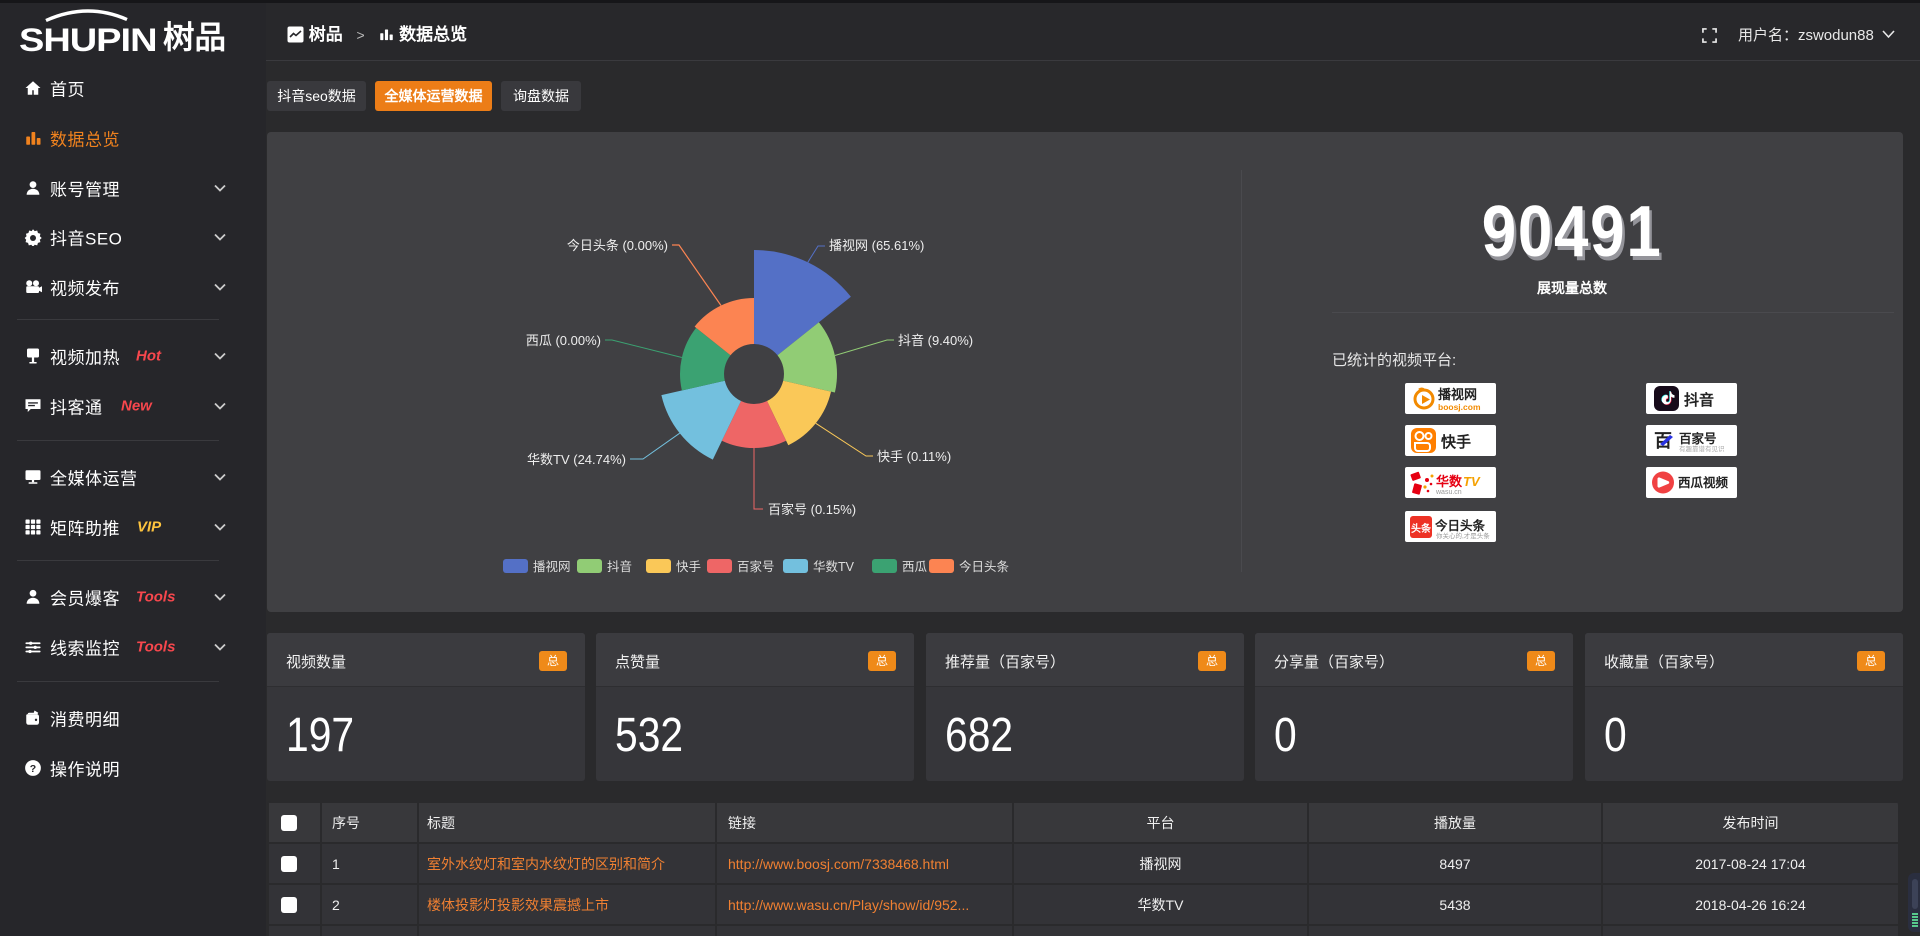 The image size is (1920, 936). Describe the element at coordinates (88, 41) in the screenshot. I see `svg-text: SHUPIN` at that location.